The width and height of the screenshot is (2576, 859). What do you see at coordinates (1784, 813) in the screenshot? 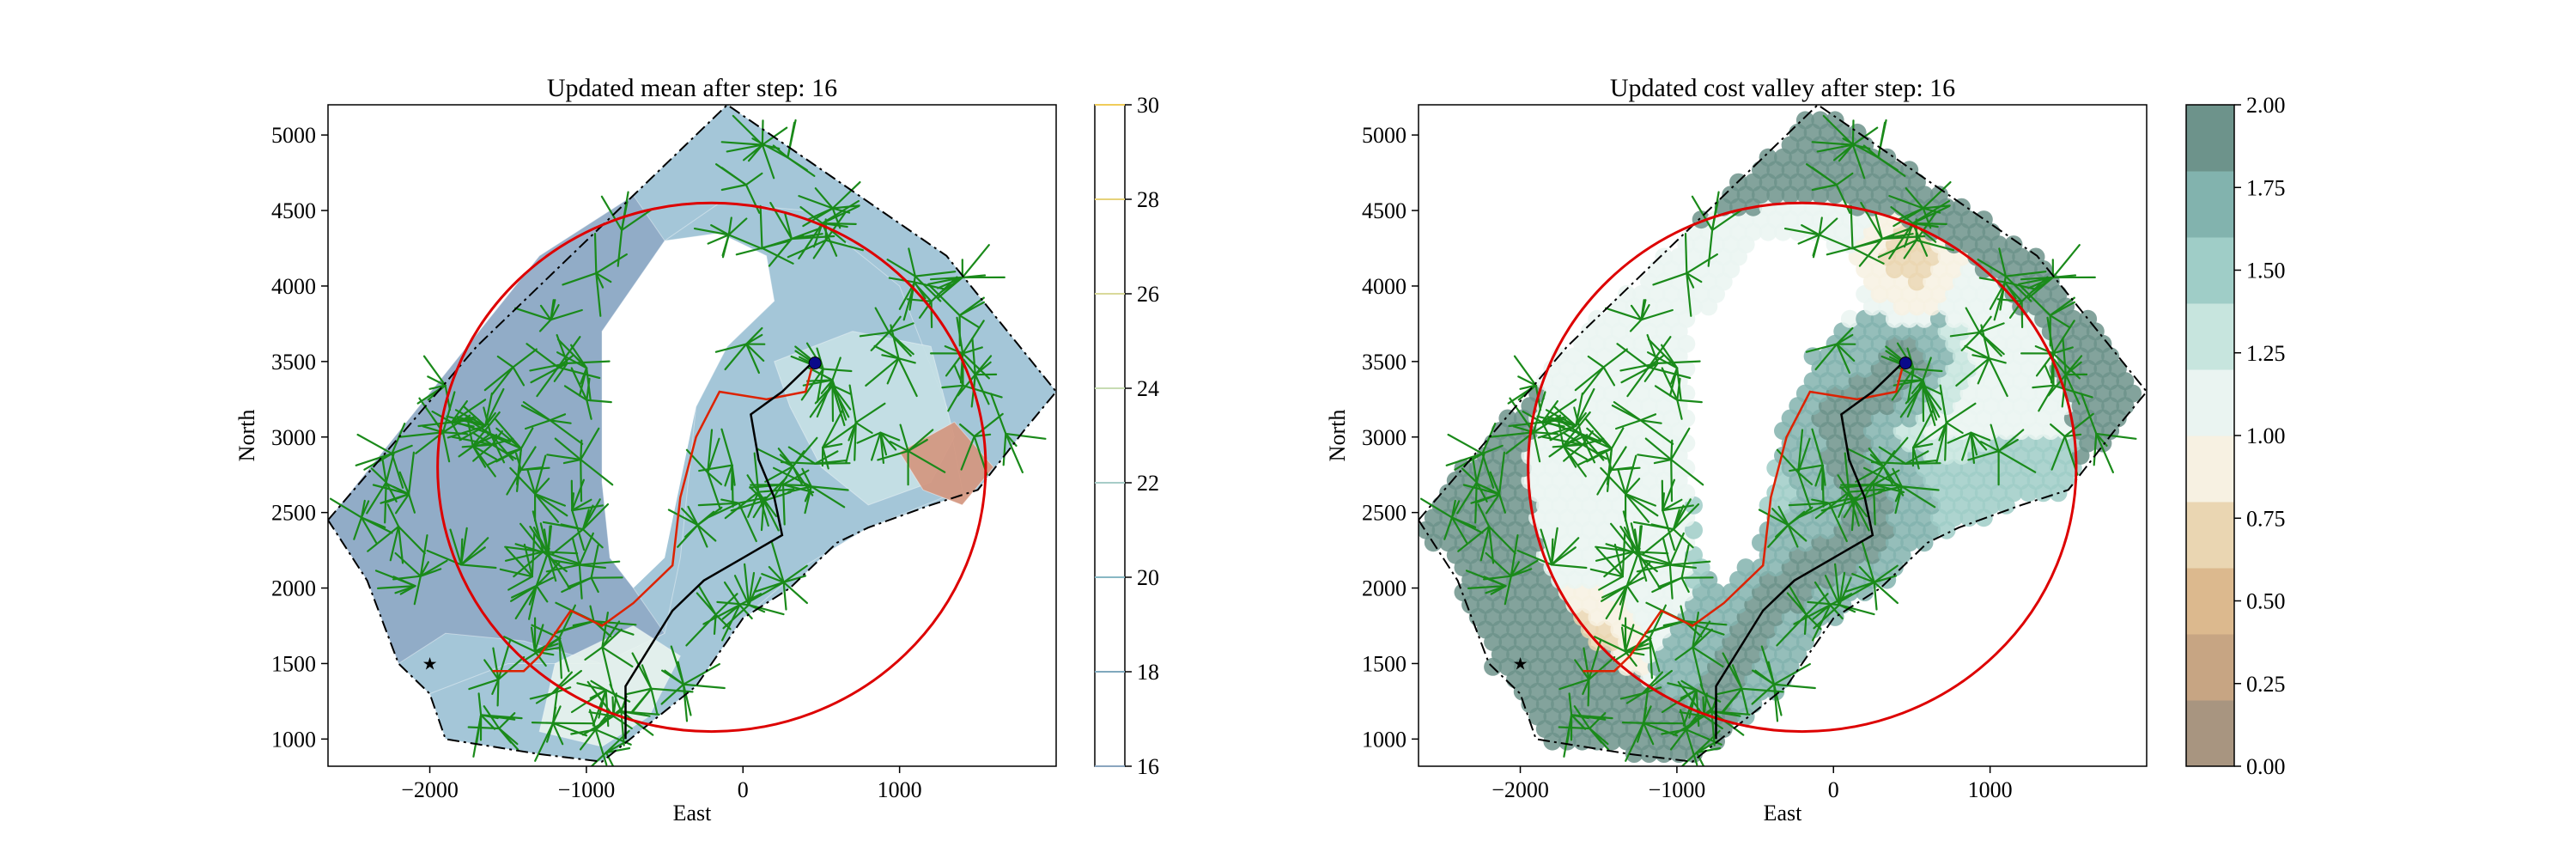
I see `x-axis-label: East` at bounding box center [1784, 813].